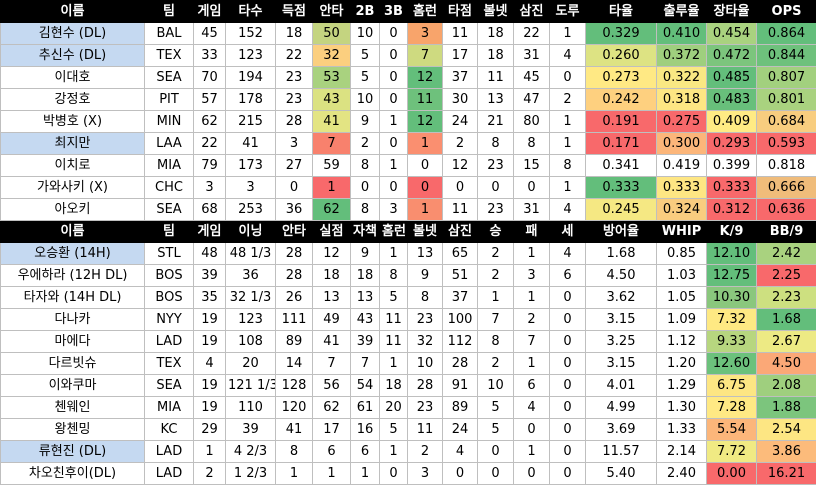  Describe the element at coordinates (250, 275) in the screenshot. I see `pitching-stat-cell: 36` at that location.